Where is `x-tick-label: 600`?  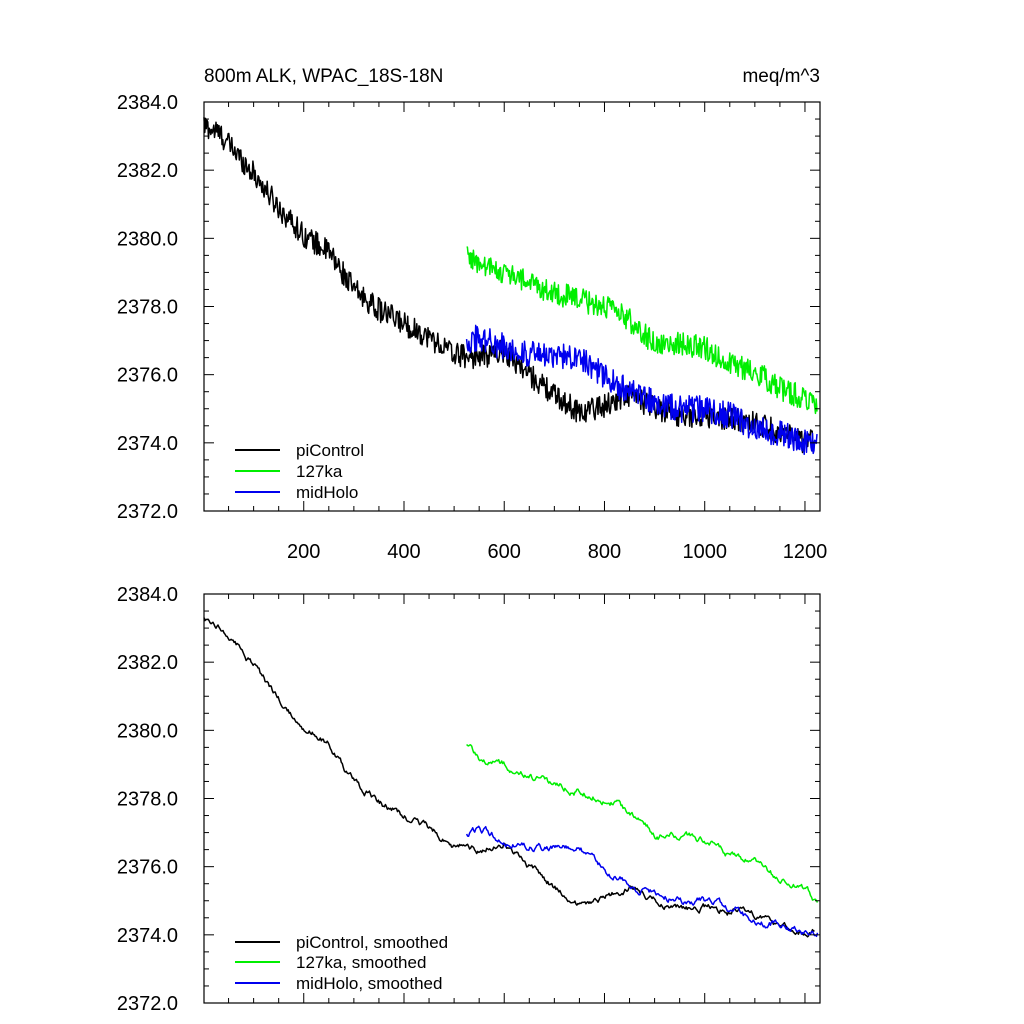
x-tick-label: 600 is located at coordinates (504, 552).